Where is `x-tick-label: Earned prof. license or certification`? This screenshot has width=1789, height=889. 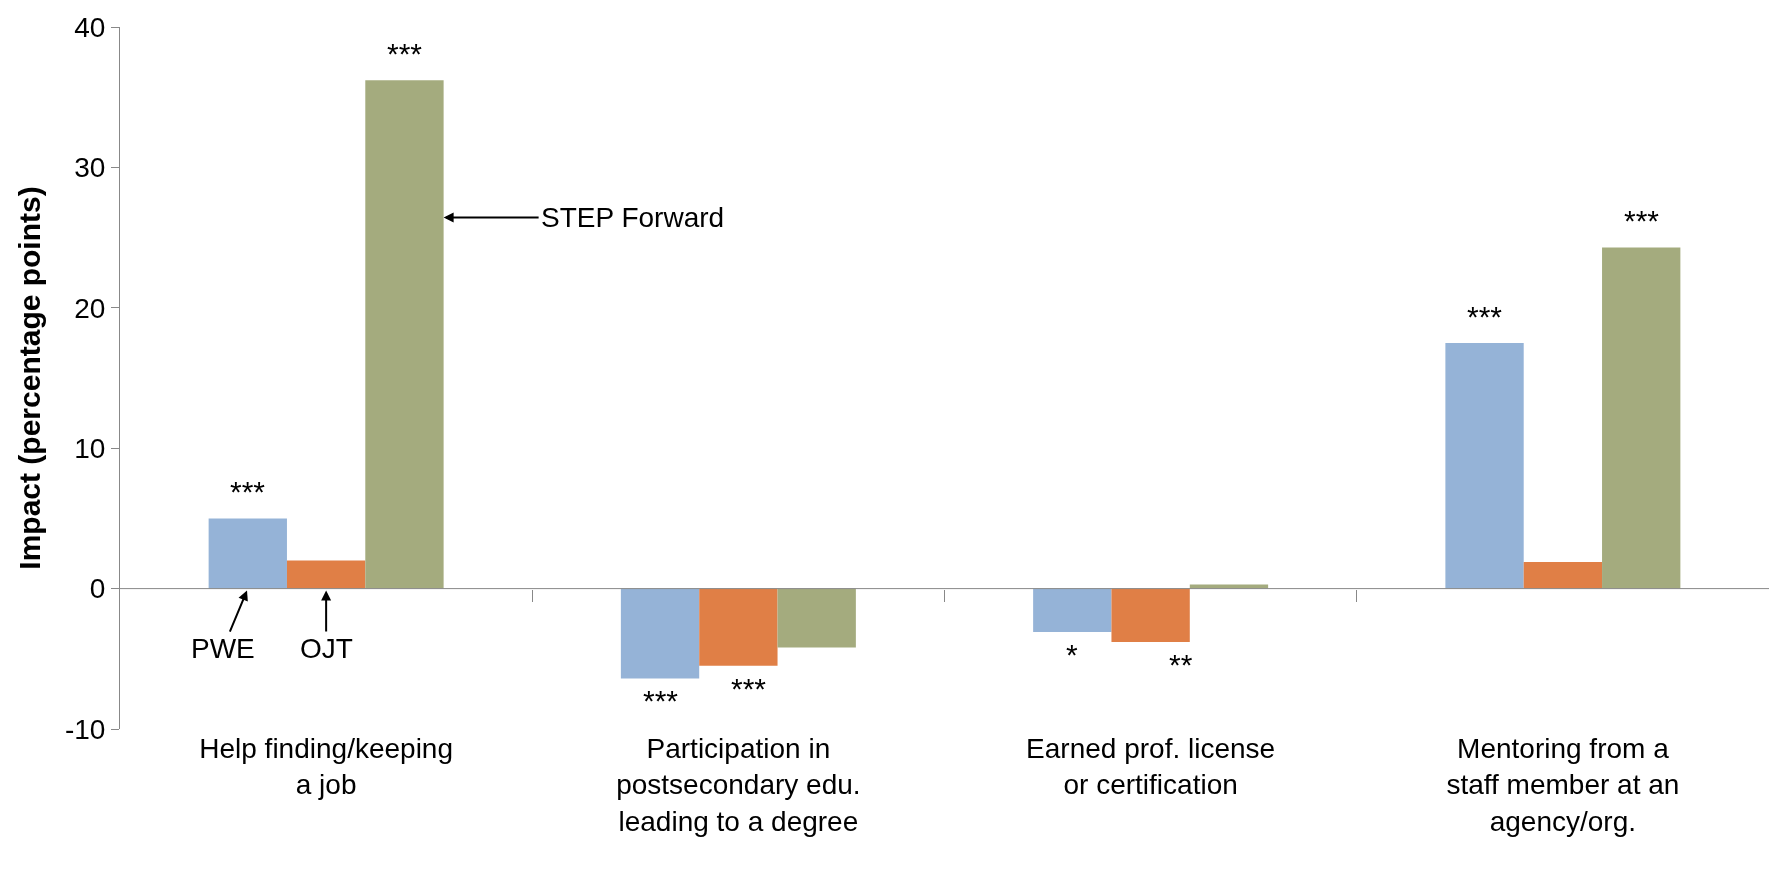
x-tick-label: Earned prof. license or certification is located at coordinates (1151, 767).